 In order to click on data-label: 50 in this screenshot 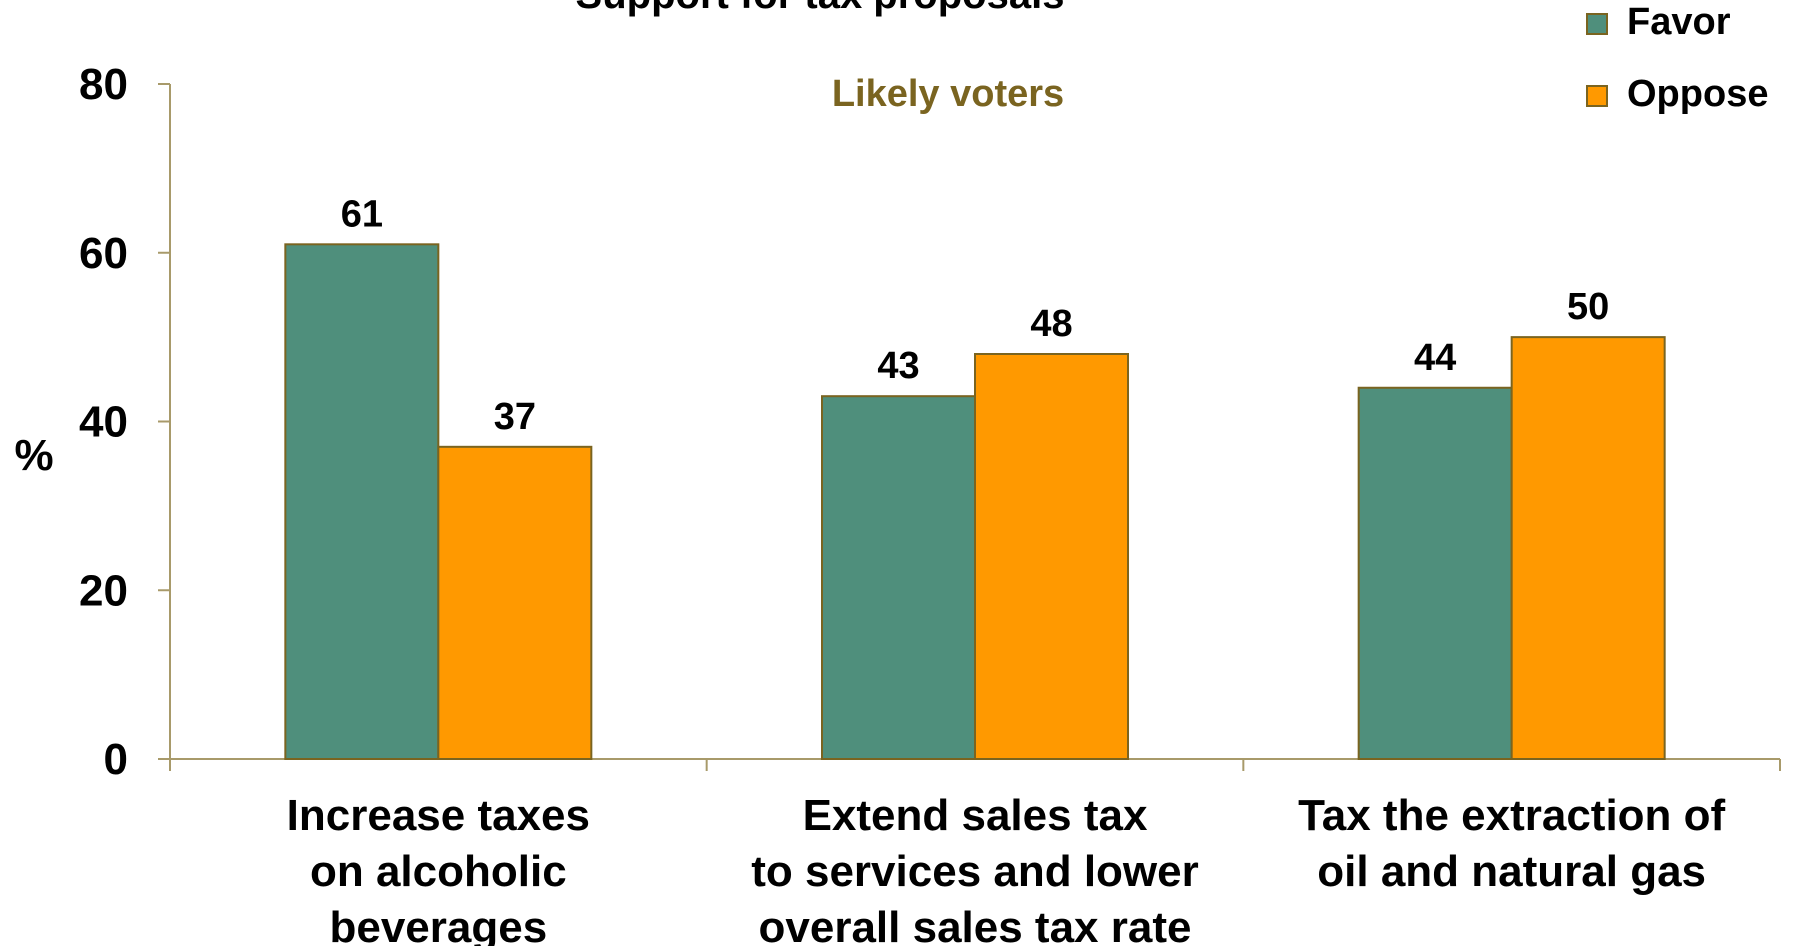, I will do `click(1588, 307)`.